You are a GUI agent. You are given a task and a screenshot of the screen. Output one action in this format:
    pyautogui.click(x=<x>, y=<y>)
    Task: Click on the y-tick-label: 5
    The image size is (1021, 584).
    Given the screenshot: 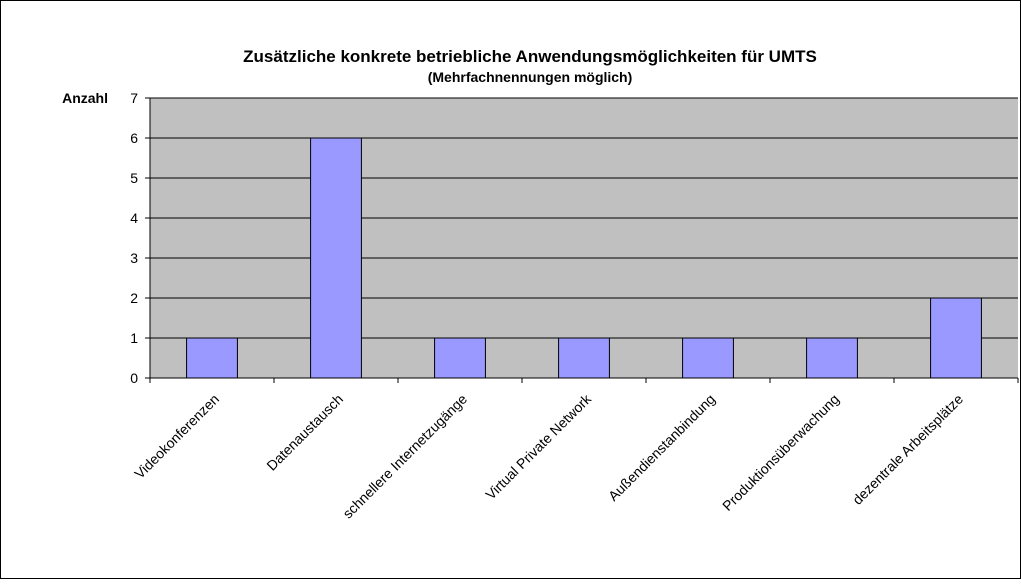 What is the action you would take?
    pyautogui.click(x=134, y=178)
    